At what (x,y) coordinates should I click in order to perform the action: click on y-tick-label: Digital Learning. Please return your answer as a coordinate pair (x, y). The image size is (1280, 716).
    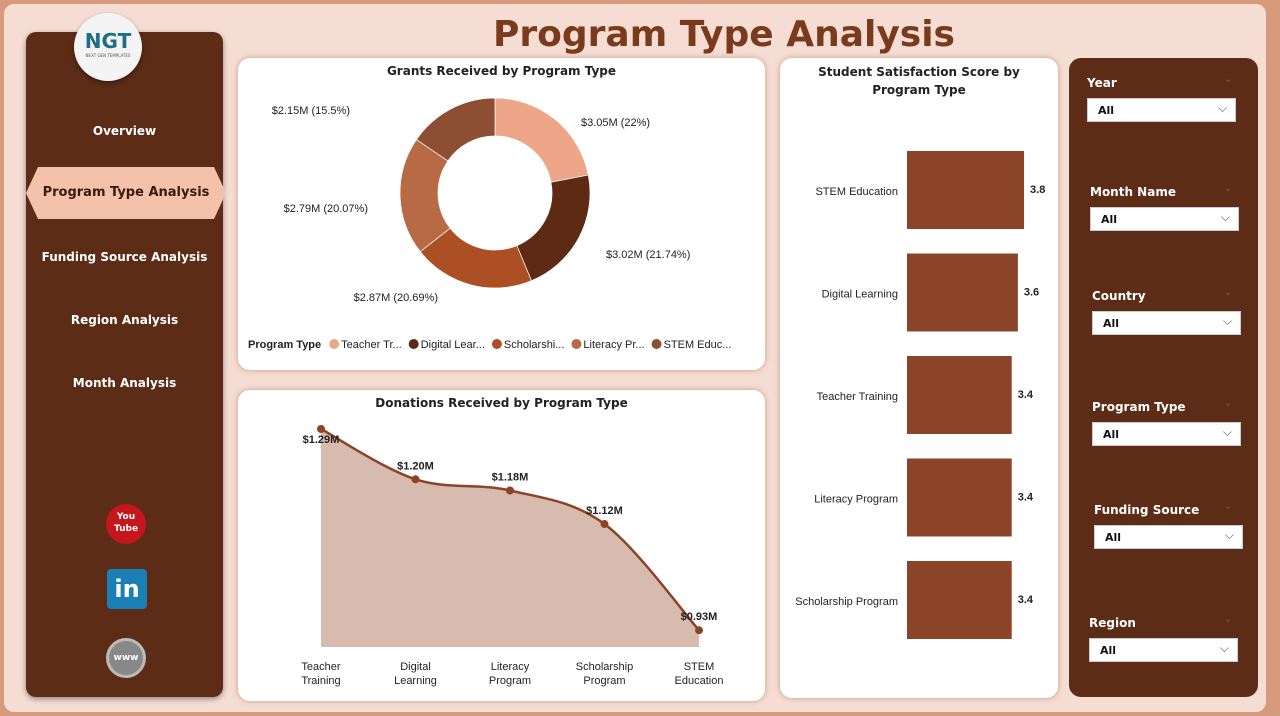
    Looking at the image, I should click on (860, 295).